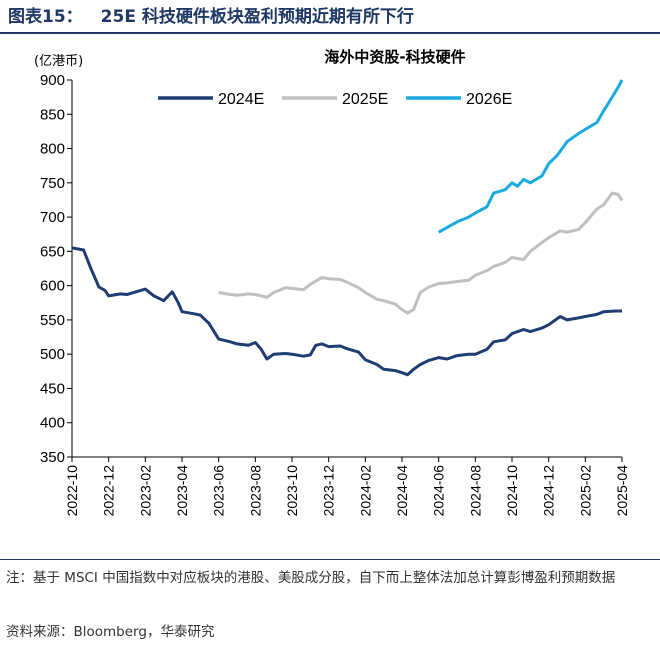  What do you see at coordinates (52, 251) in the screenshot?
I see `y-tick-label: 650` at bounding box center [52, 251].